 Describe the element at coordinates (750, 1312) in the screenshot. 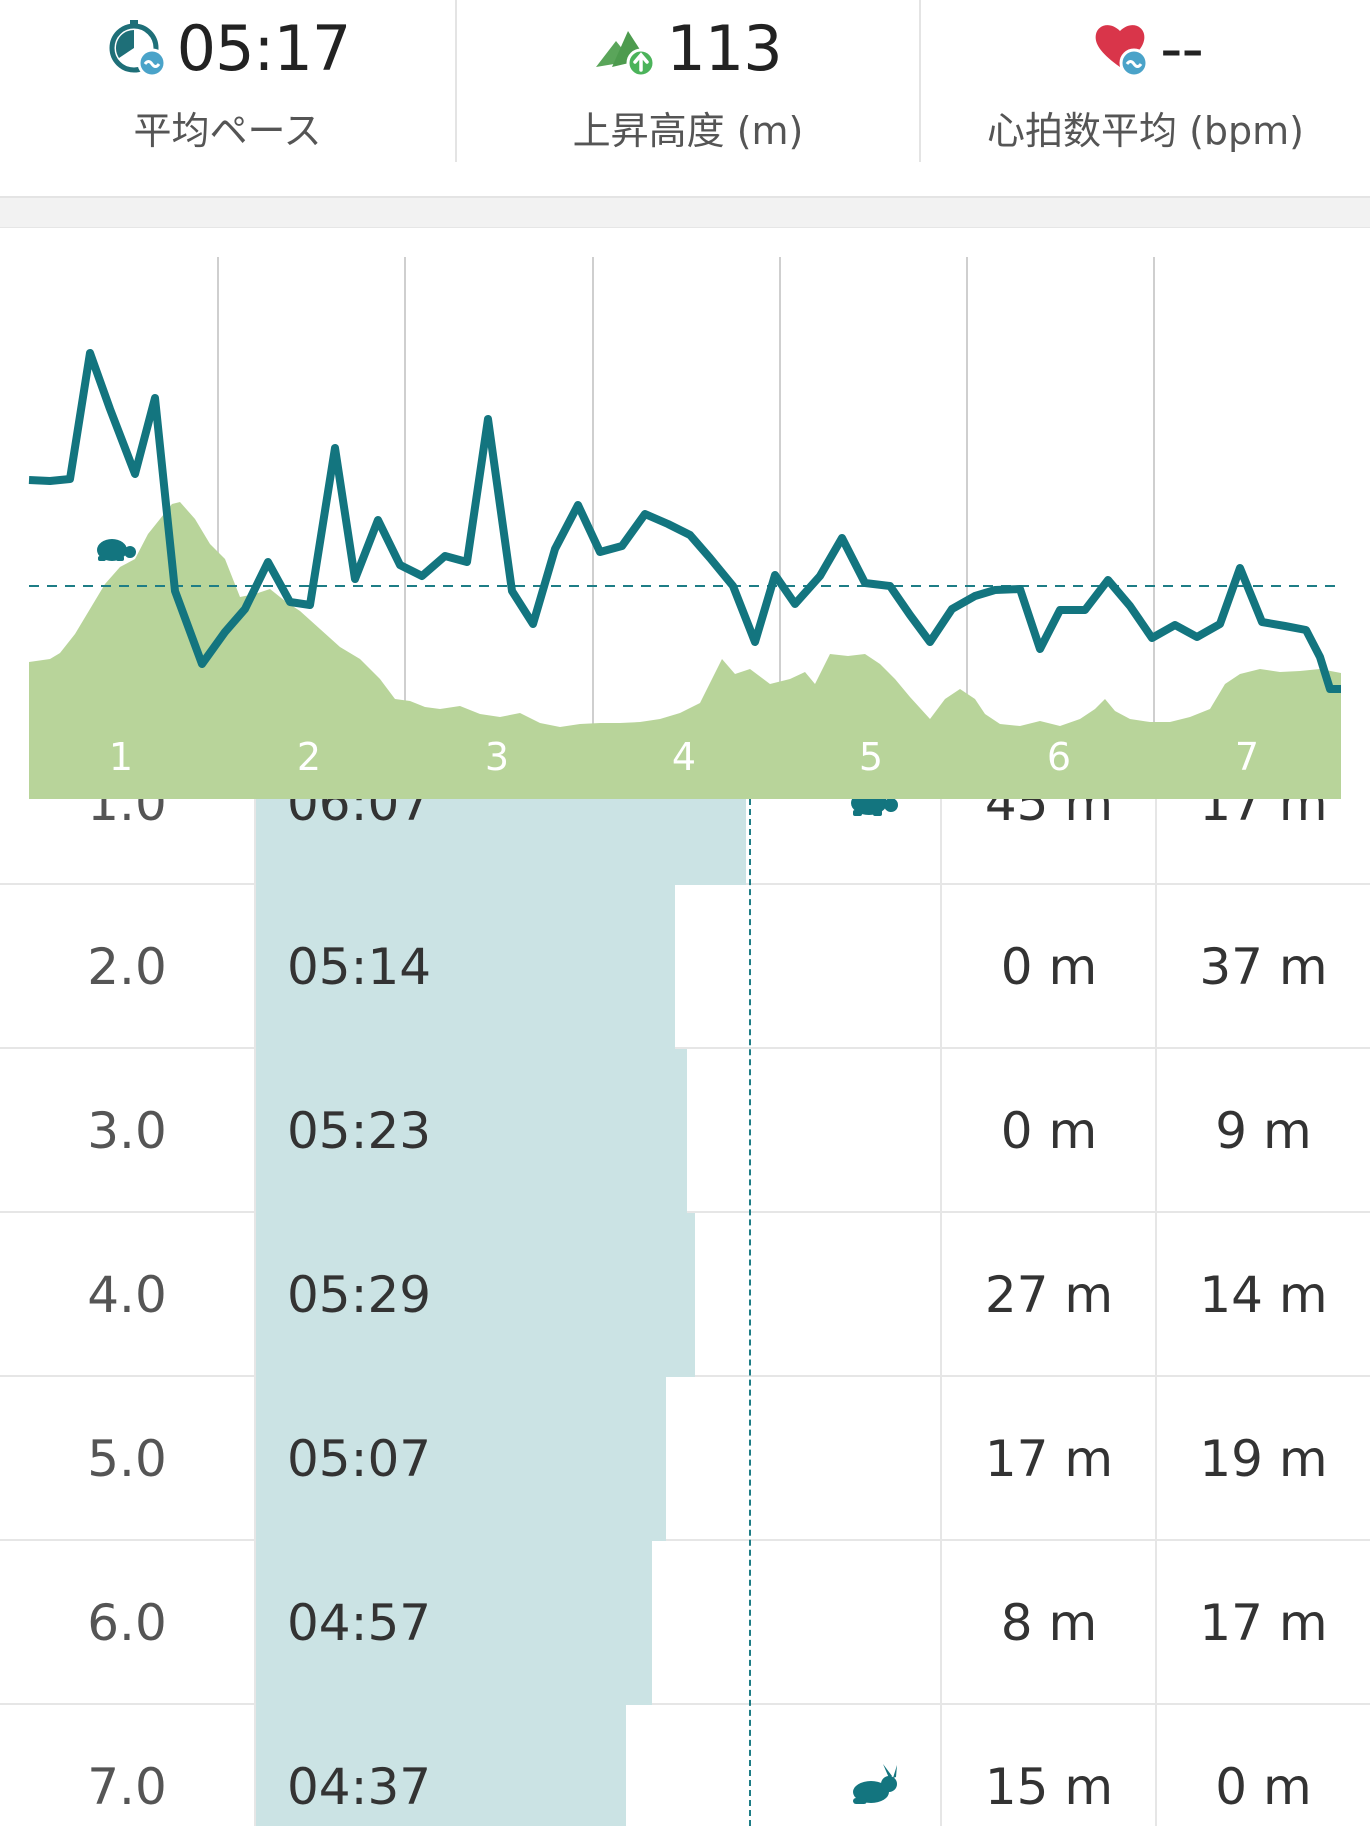

I see `average-pace-marker` at that location.